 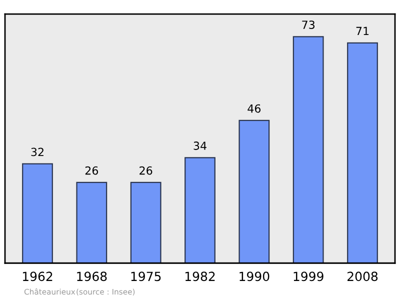 I want to click on data-label: 32, so click(x=37, y=152).